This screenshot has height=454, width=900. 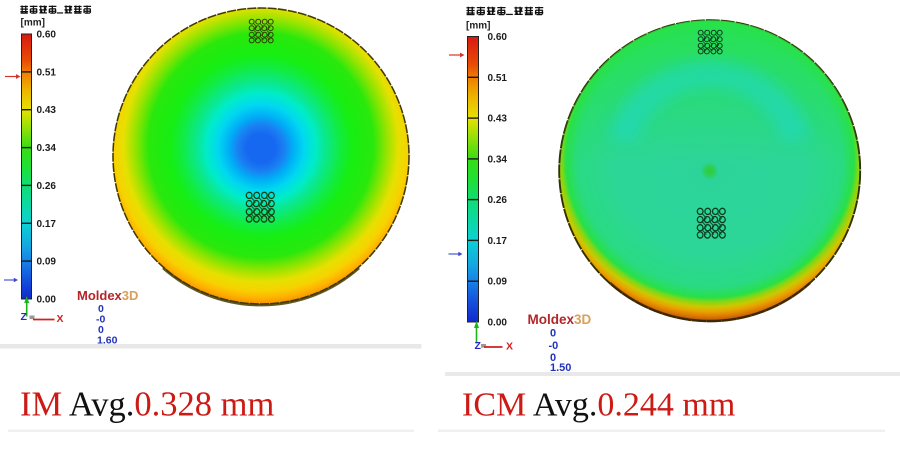 I want to click on svg-text: 1.60, so click(x=107, y=341).